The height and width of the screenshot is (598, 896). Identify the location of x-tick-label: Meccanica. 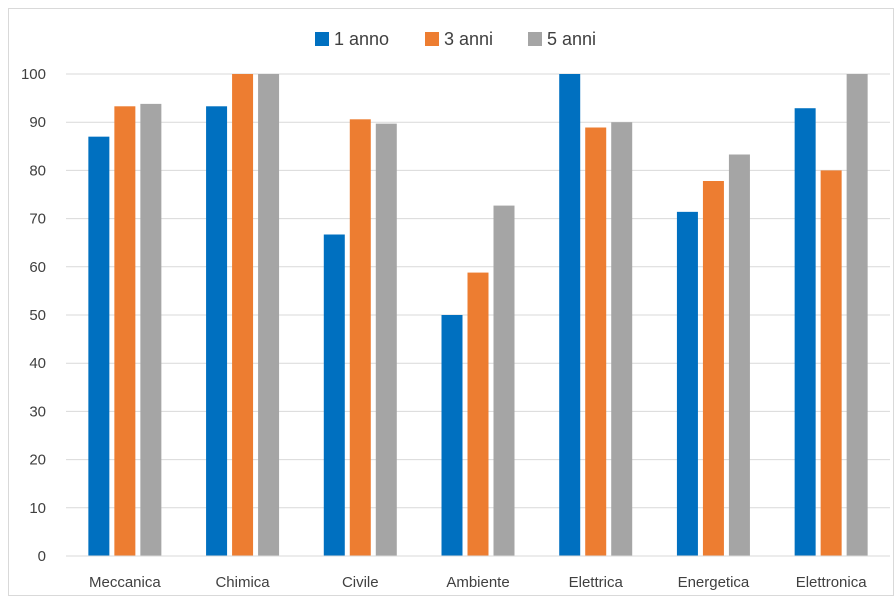
(125, 582).